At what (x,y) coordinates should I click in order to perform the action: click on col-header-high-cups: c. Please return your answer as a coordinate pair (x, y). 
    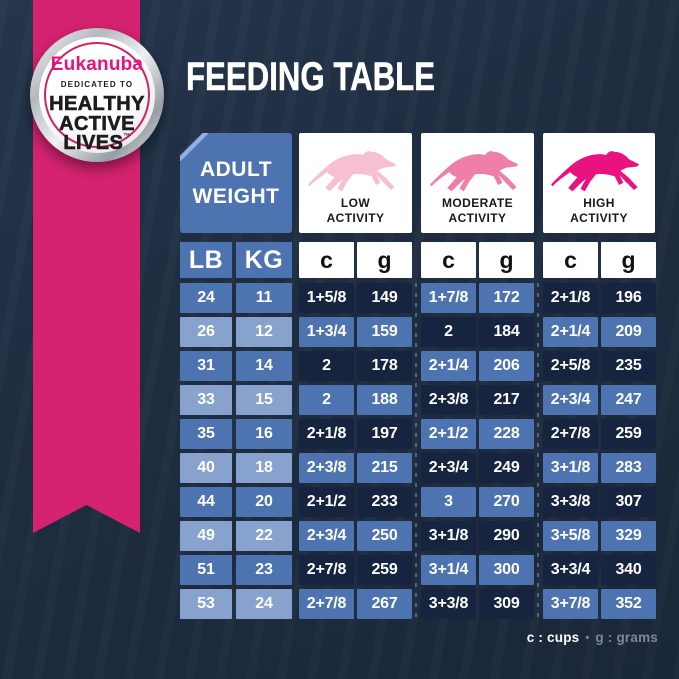
    Looking at the image, I should click on (570, 260).